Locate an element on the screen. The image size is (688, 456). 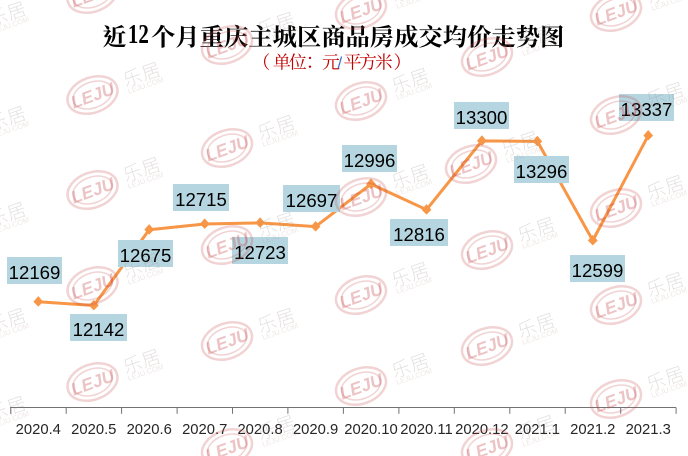
svg-text: 12816 is located at coordinates (419, 234).